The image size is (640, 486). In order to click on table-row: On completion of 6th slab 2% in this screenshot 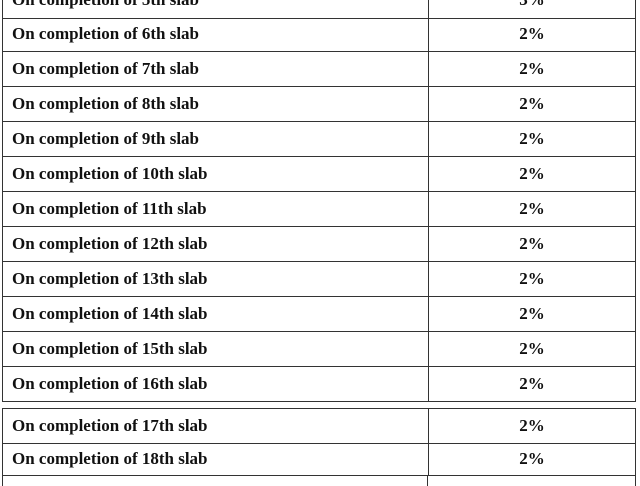, I will do `click(319, 34)`.